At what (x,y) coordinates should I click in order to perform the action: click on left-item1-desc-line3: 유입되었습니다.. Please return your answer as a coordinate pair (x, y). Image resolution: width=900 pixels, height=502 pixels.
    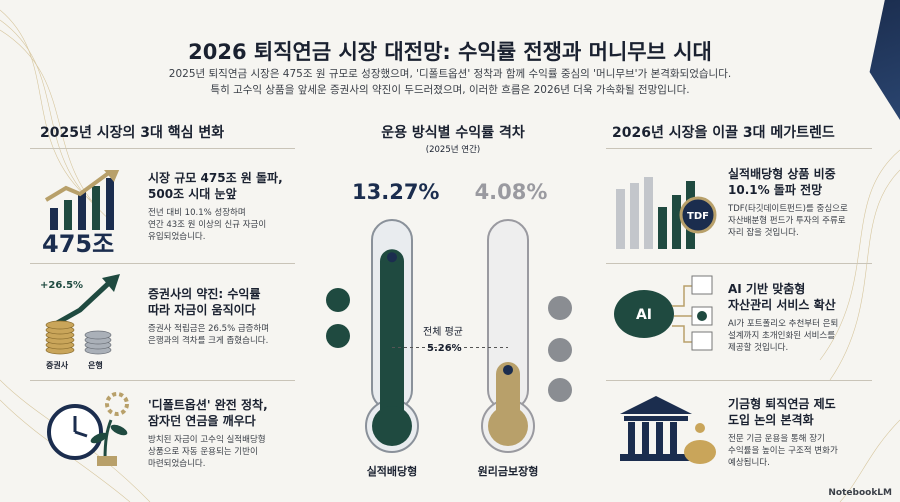
    Looking at the image, I should click on (177, 237).